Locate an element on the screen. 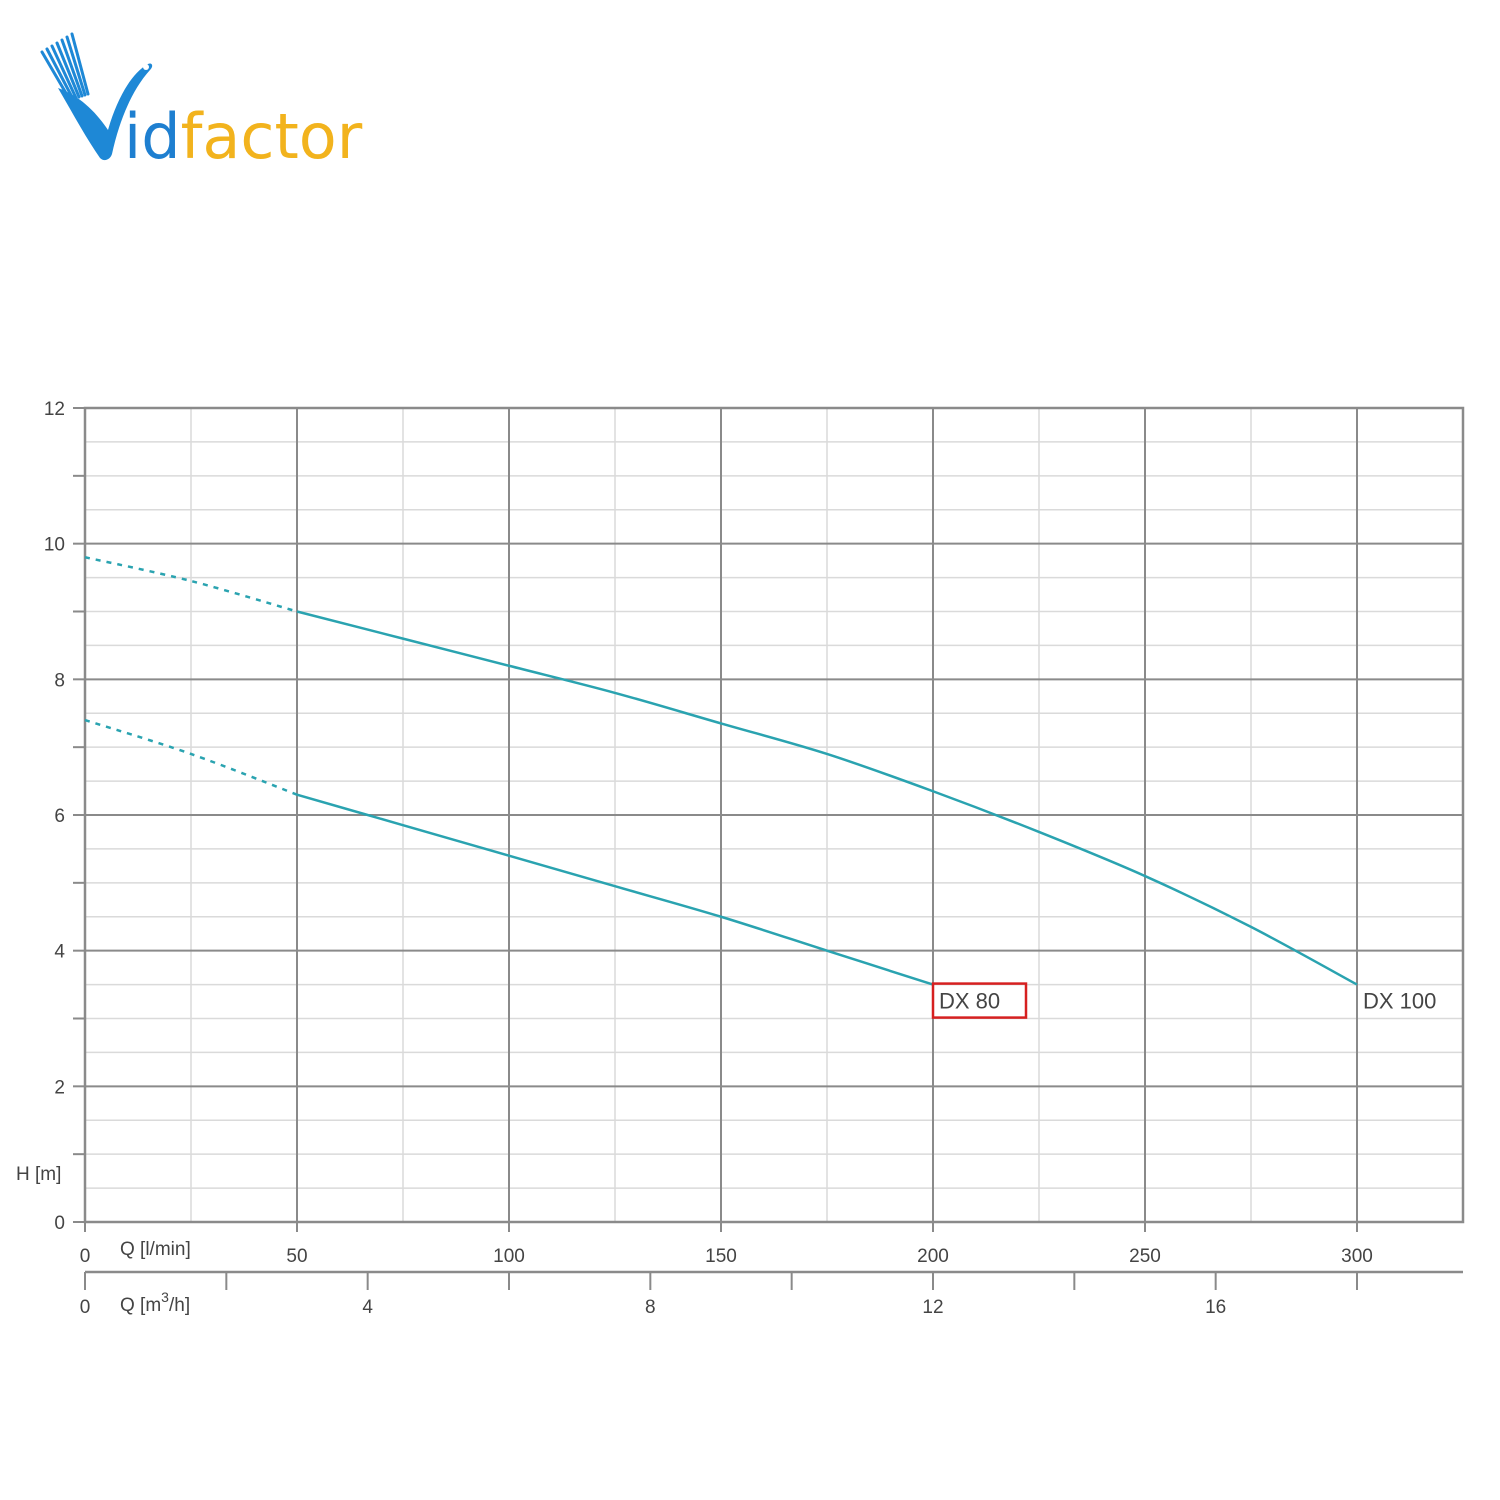 The height and width of the screenshot is (1500, 1500). x-secondary-tick-label: 12 is located at coordinates (932, 1307).